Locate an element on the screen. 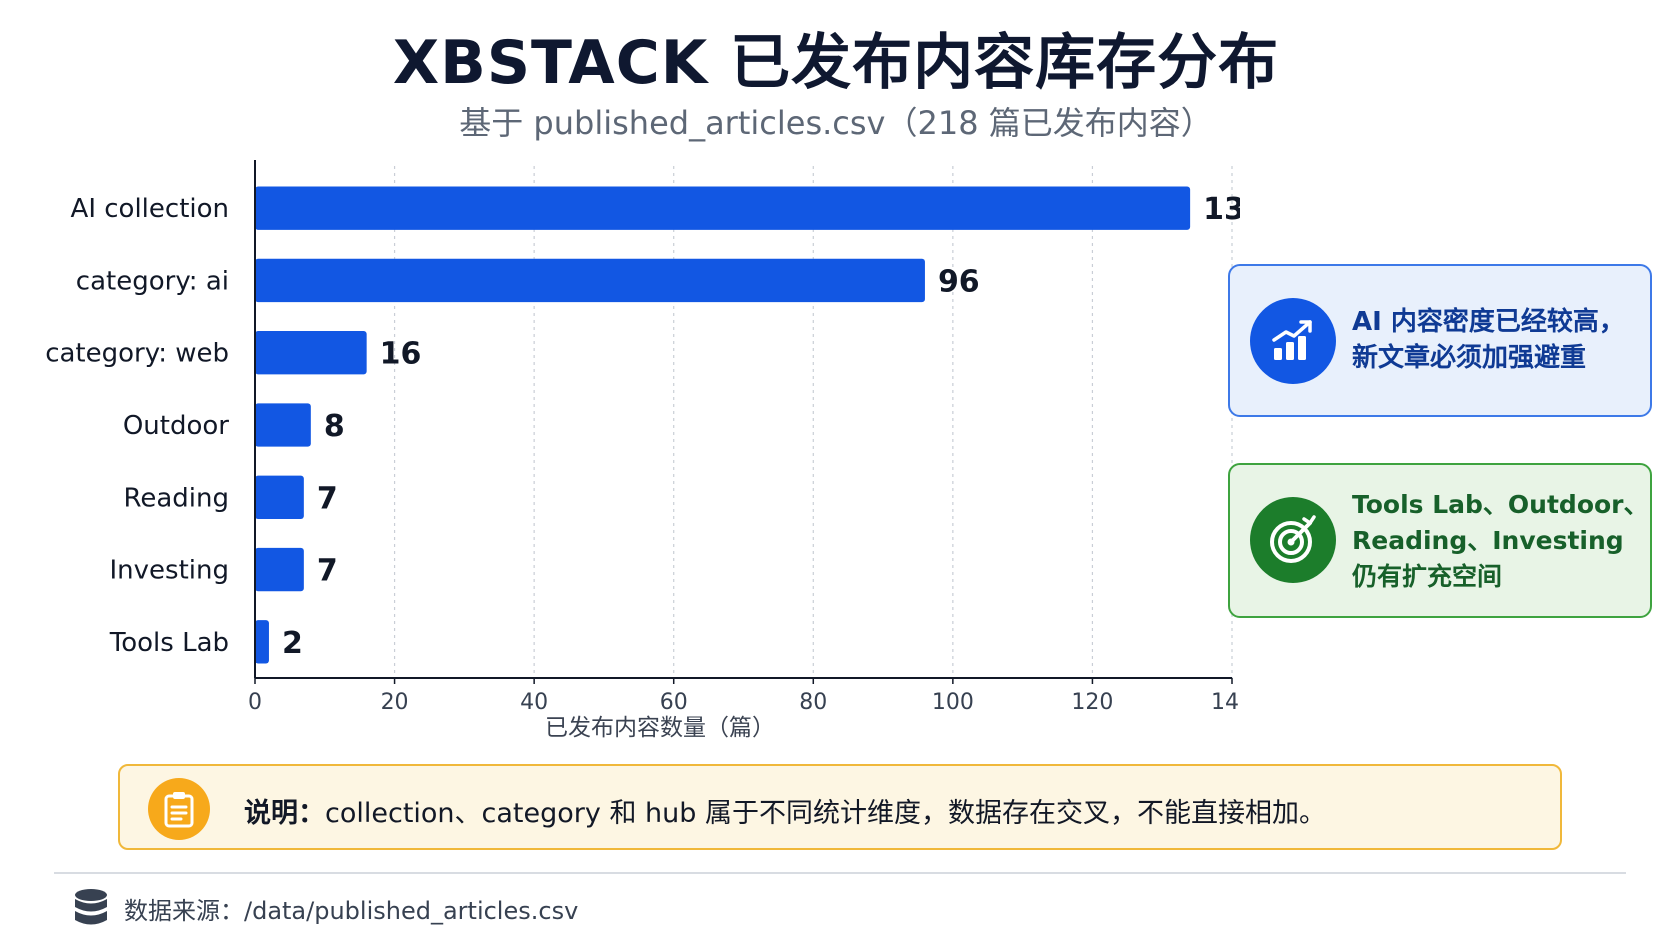 The width and height of the screenshot is (1672, 941). x-tick-label: 120 is located at coordinates (1092, 702).